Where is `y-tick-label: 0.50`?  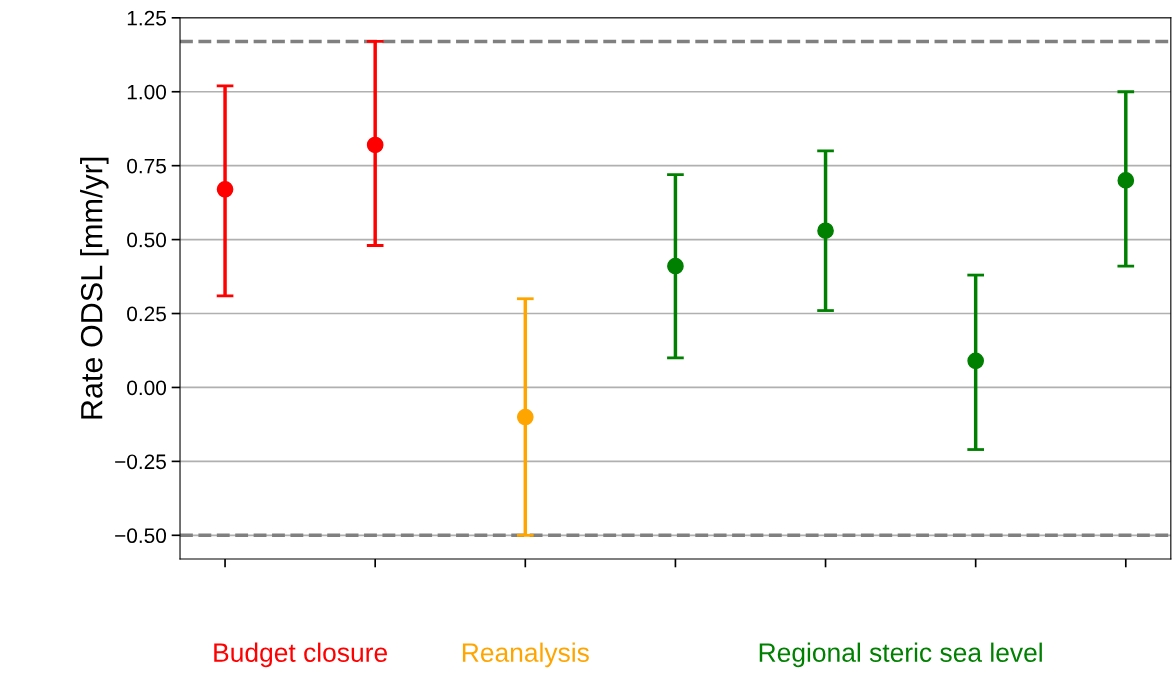 y-tick-label: 0.50 is located at coordinates (147, 240).